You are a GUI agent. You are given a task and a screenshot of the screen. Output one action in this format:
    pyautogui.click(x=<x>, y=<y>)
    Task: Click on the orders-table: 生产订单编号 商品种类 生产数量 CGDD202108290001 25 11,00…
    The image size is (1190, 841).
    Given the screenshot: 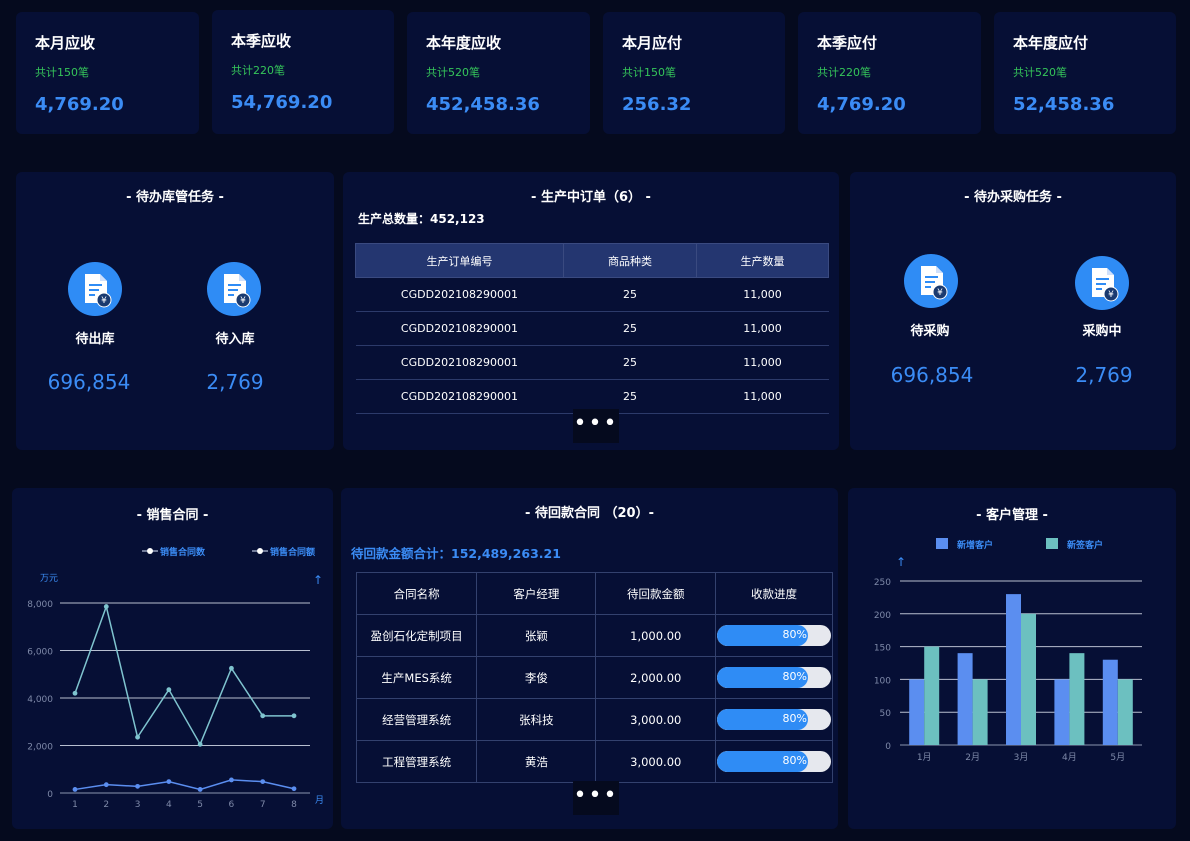 What is the action you would take?
    pyautogui.click(x=592, y=328)
    